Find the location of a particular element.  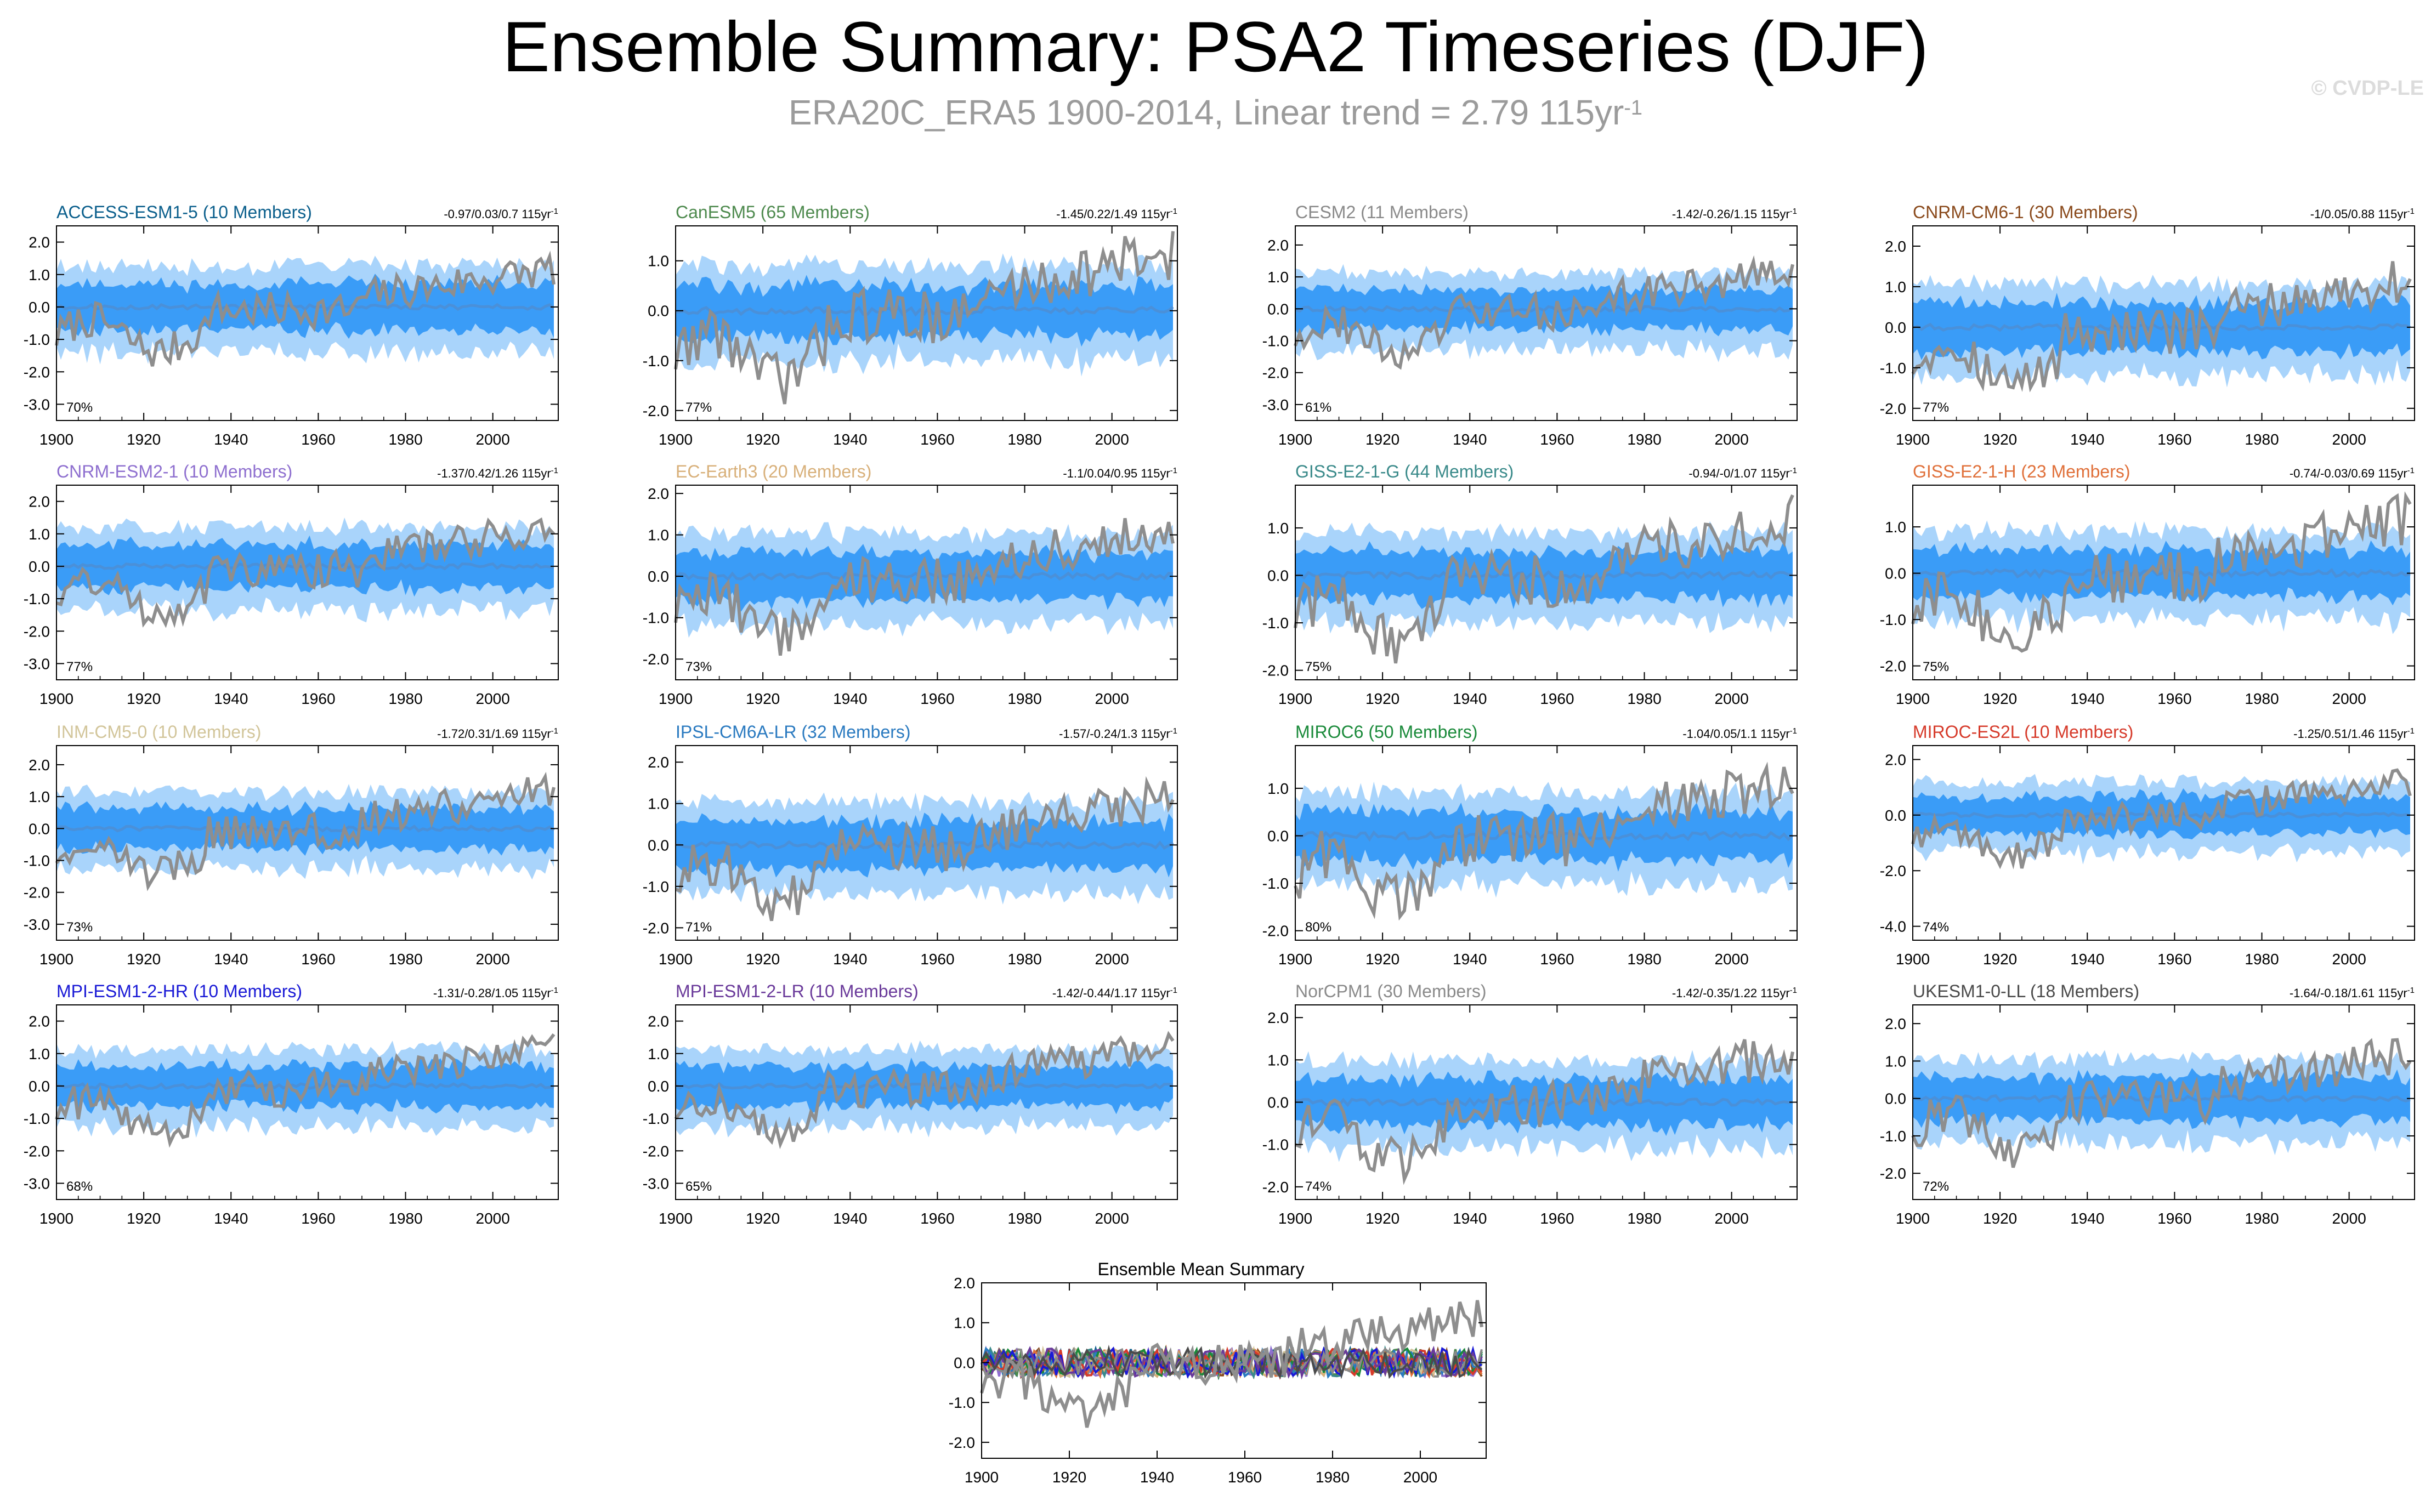

panel-title: EC-Earth3 (20 Members) is located at coordinates (773, 471).